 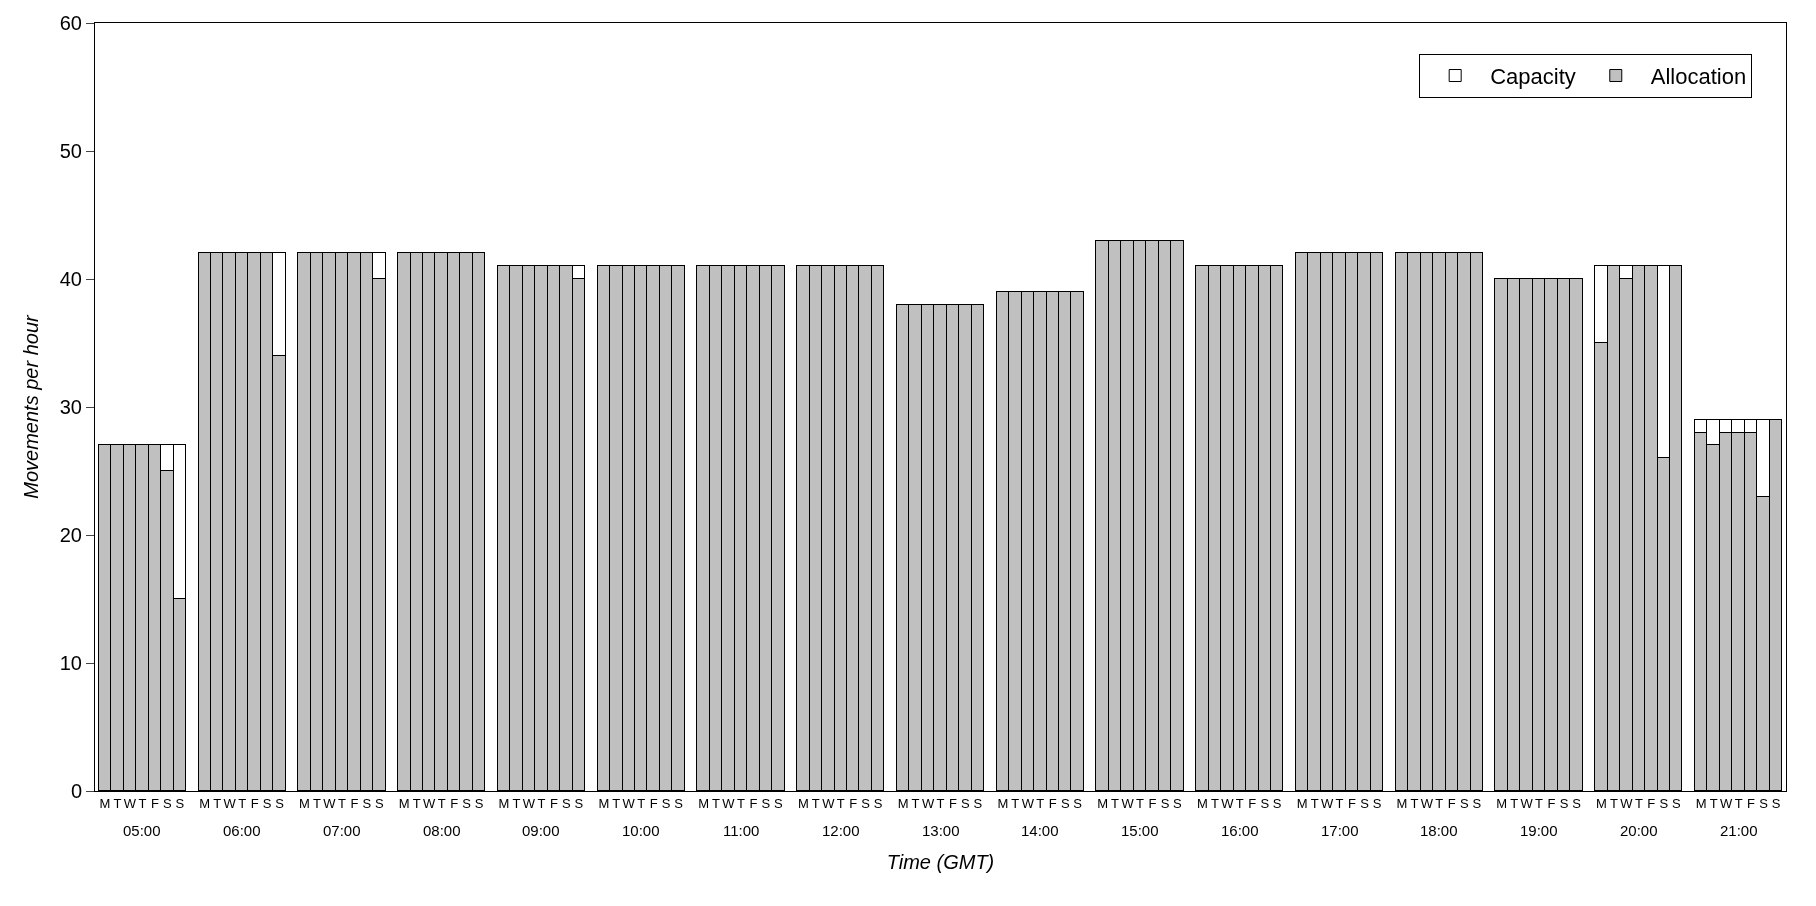 What do you see at coordinates (342, 830) in the screenshot?
I see `text: 07:00` at bounding box center [342, 830].